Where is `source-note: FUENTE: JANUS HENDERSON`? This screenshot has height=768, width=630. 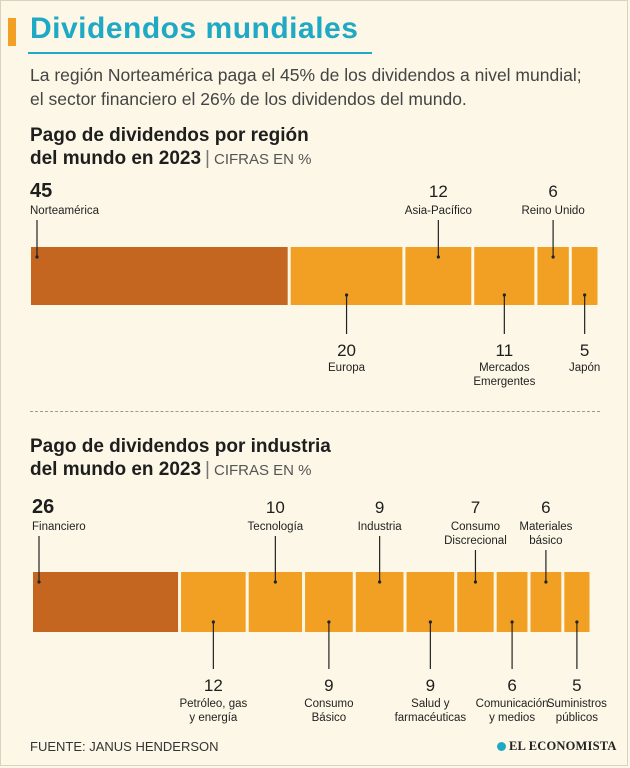
source-note: FUENTE: JANUS HENDERSON is located at coordinates (124, 746).